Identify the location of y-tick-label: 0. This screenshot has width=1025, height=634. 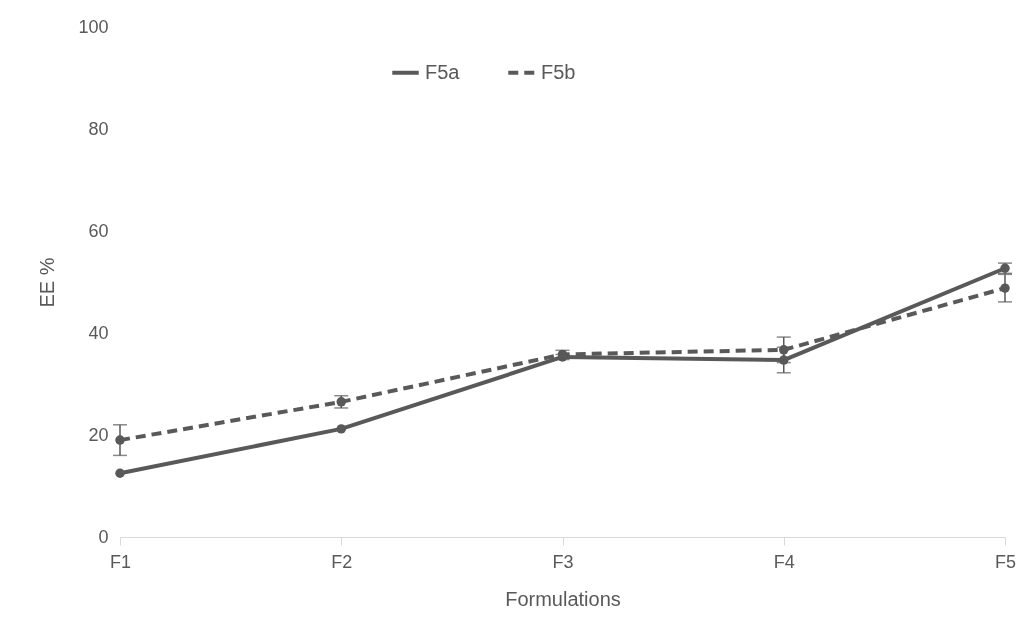
(103, 536).